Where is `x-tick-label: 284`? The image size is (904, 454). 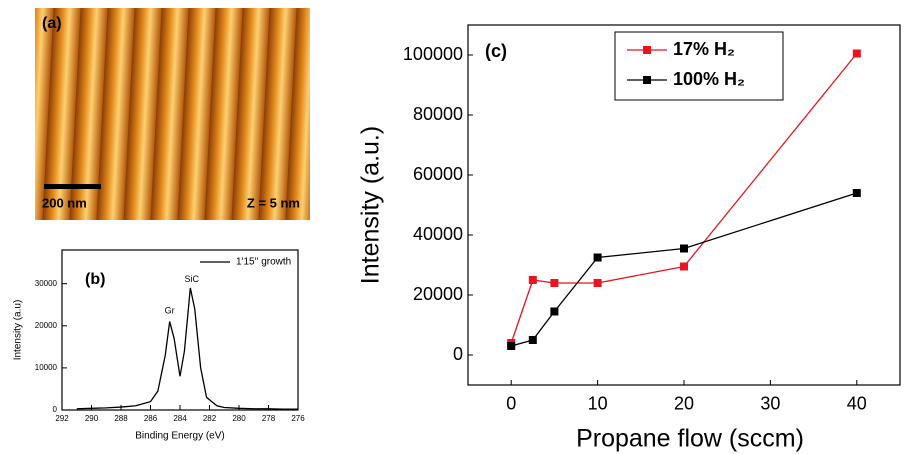
x-tick-label: 284 is located at coordinates (180, 418).